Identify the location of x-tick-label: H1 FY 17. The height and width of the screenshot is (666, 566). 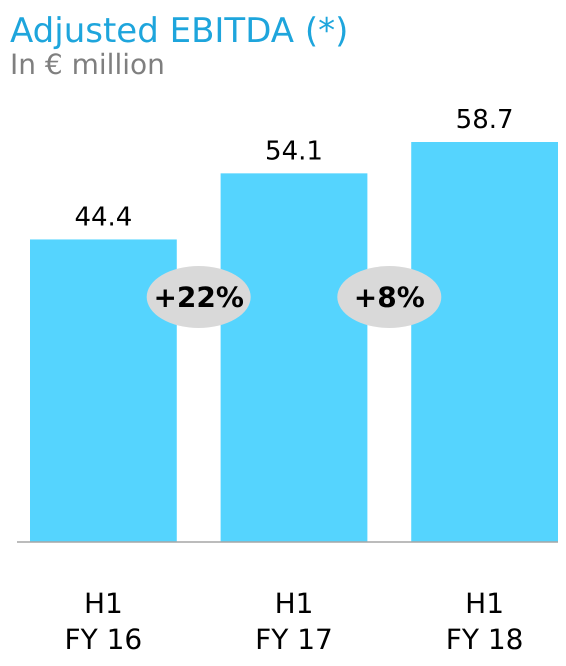
(294, 621).